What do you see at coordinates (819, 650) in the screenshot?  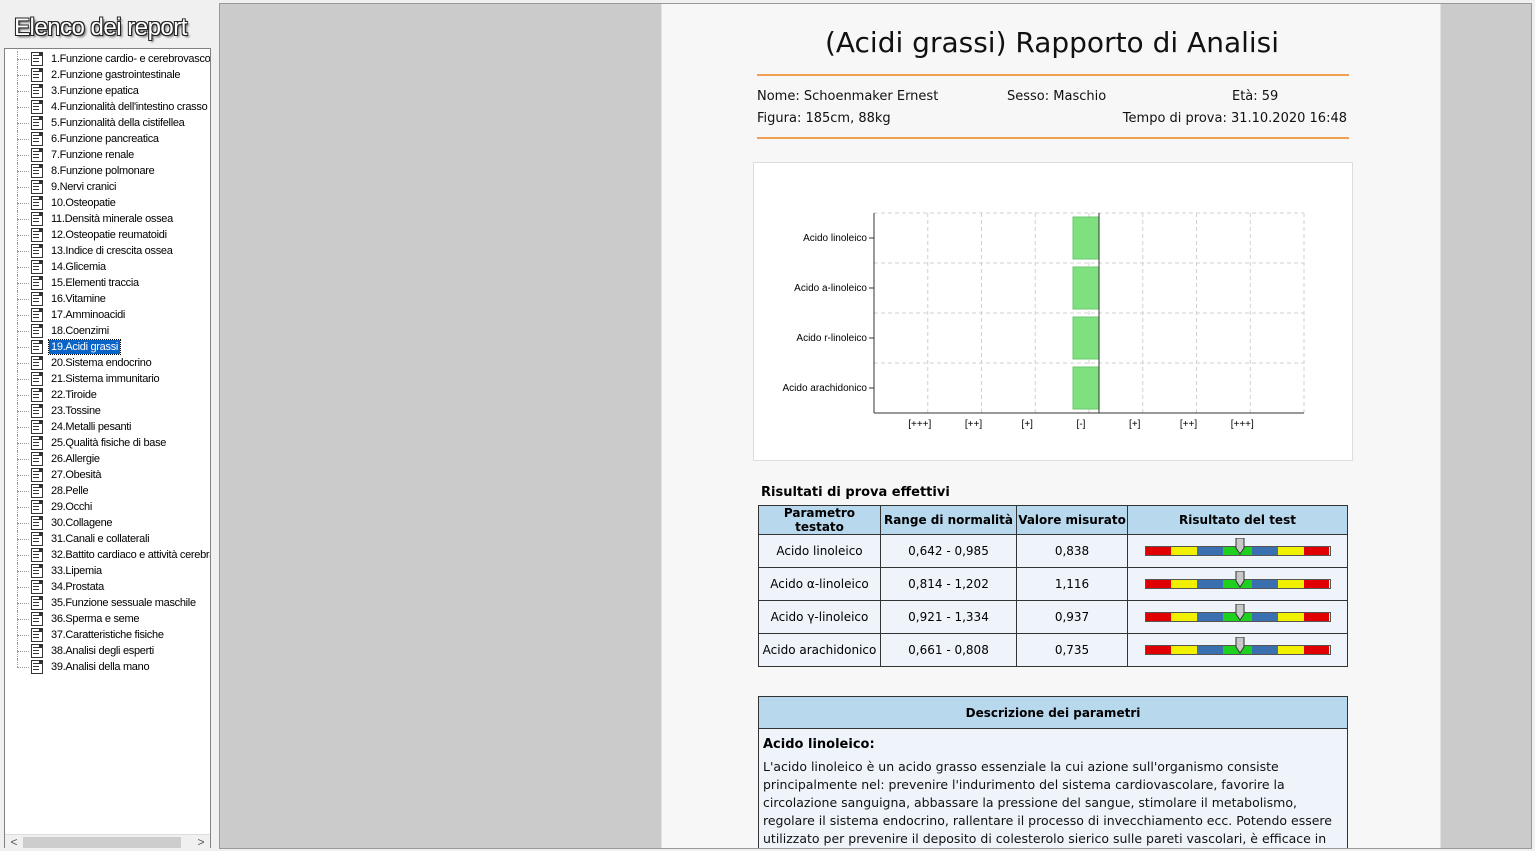 I see `param-cell: Acido arachidonico` at bounding box center [819, 650].